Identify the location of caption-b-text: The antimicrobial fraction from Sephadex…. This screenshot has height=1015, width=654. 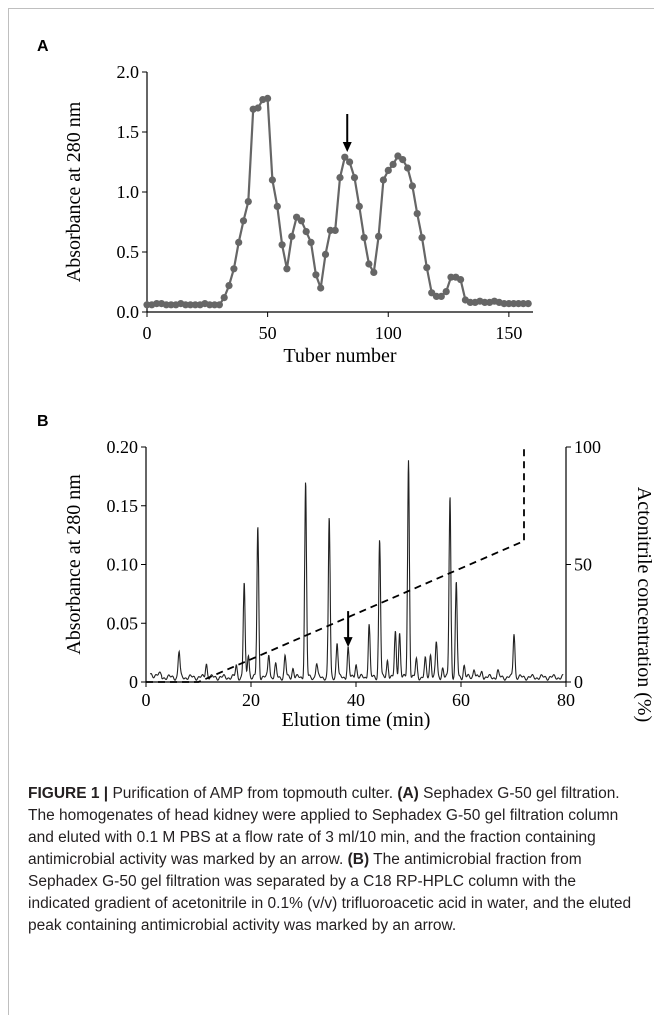
(330, 892).